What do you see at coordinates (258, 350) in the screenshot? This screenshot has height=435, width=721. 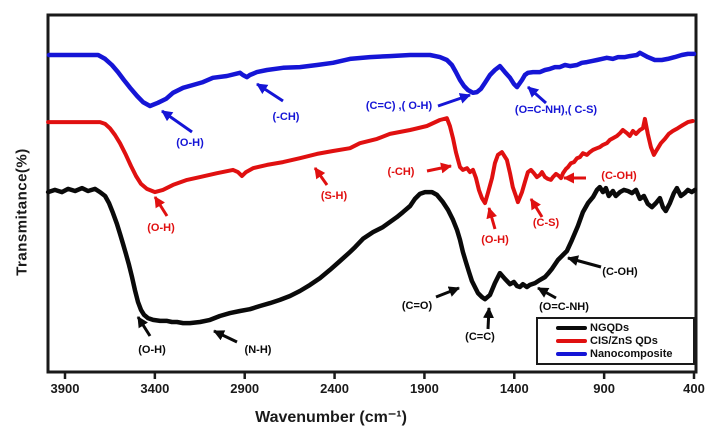 I see `annotation-label: (N-H)` at bounding box center [258, 350].